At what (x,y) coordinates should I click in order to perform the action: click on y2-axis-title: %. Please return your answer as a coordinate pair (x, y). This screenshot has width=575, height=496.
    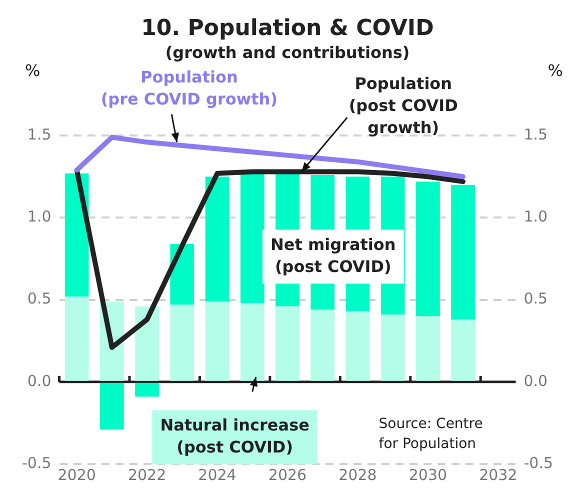
    Looking at the image, I should click on (555, 70).